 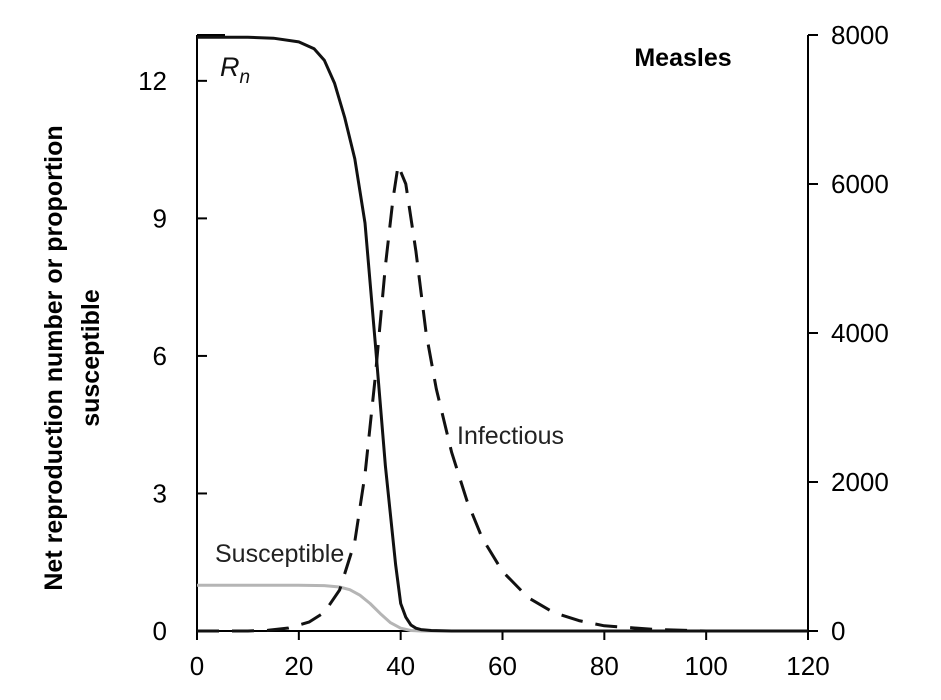 What do you see at coordinates (160, 631) in the screenshot?
I see `y-left-tick-label: 0` at bounding box center [160, 631].